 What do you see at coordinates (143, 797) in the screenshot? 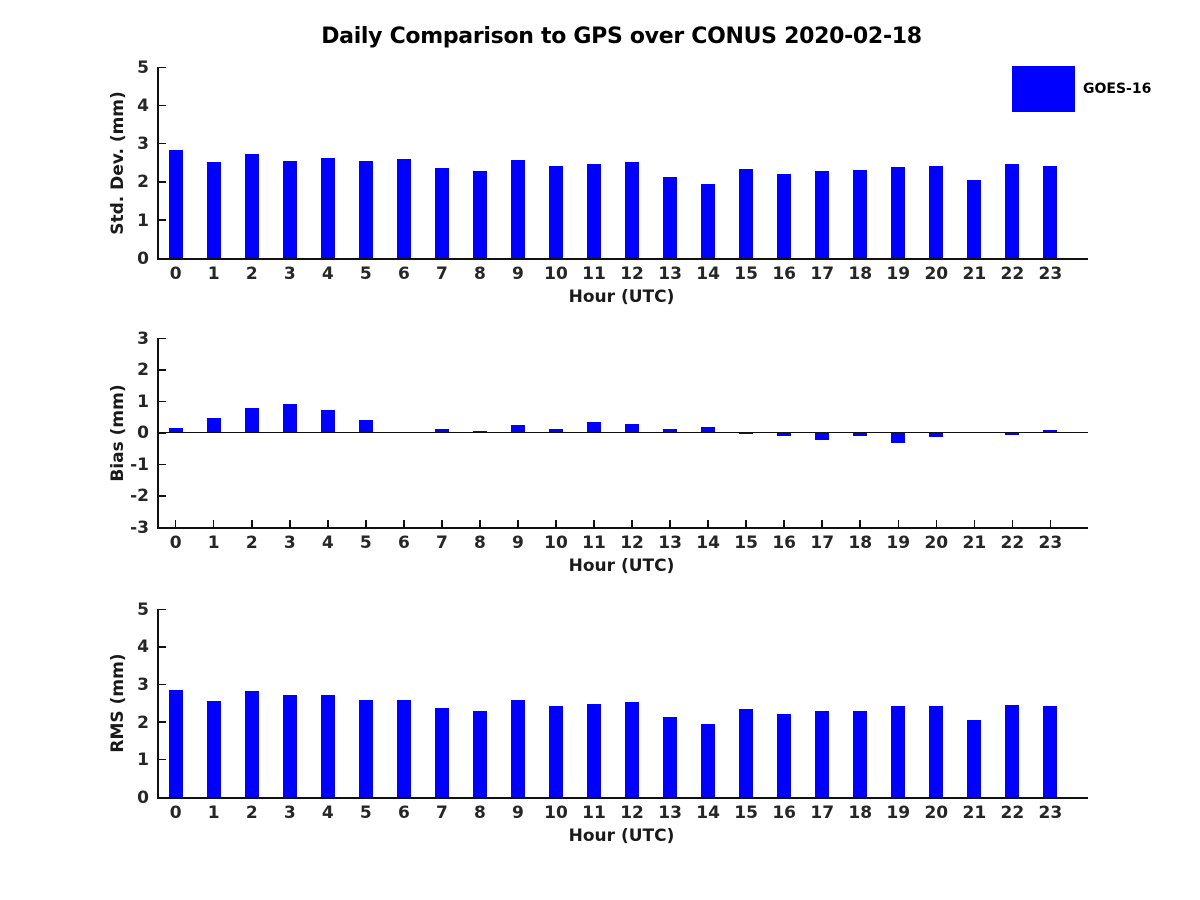
I see `y-tick-label: 0` at bounding box center [143, 797].